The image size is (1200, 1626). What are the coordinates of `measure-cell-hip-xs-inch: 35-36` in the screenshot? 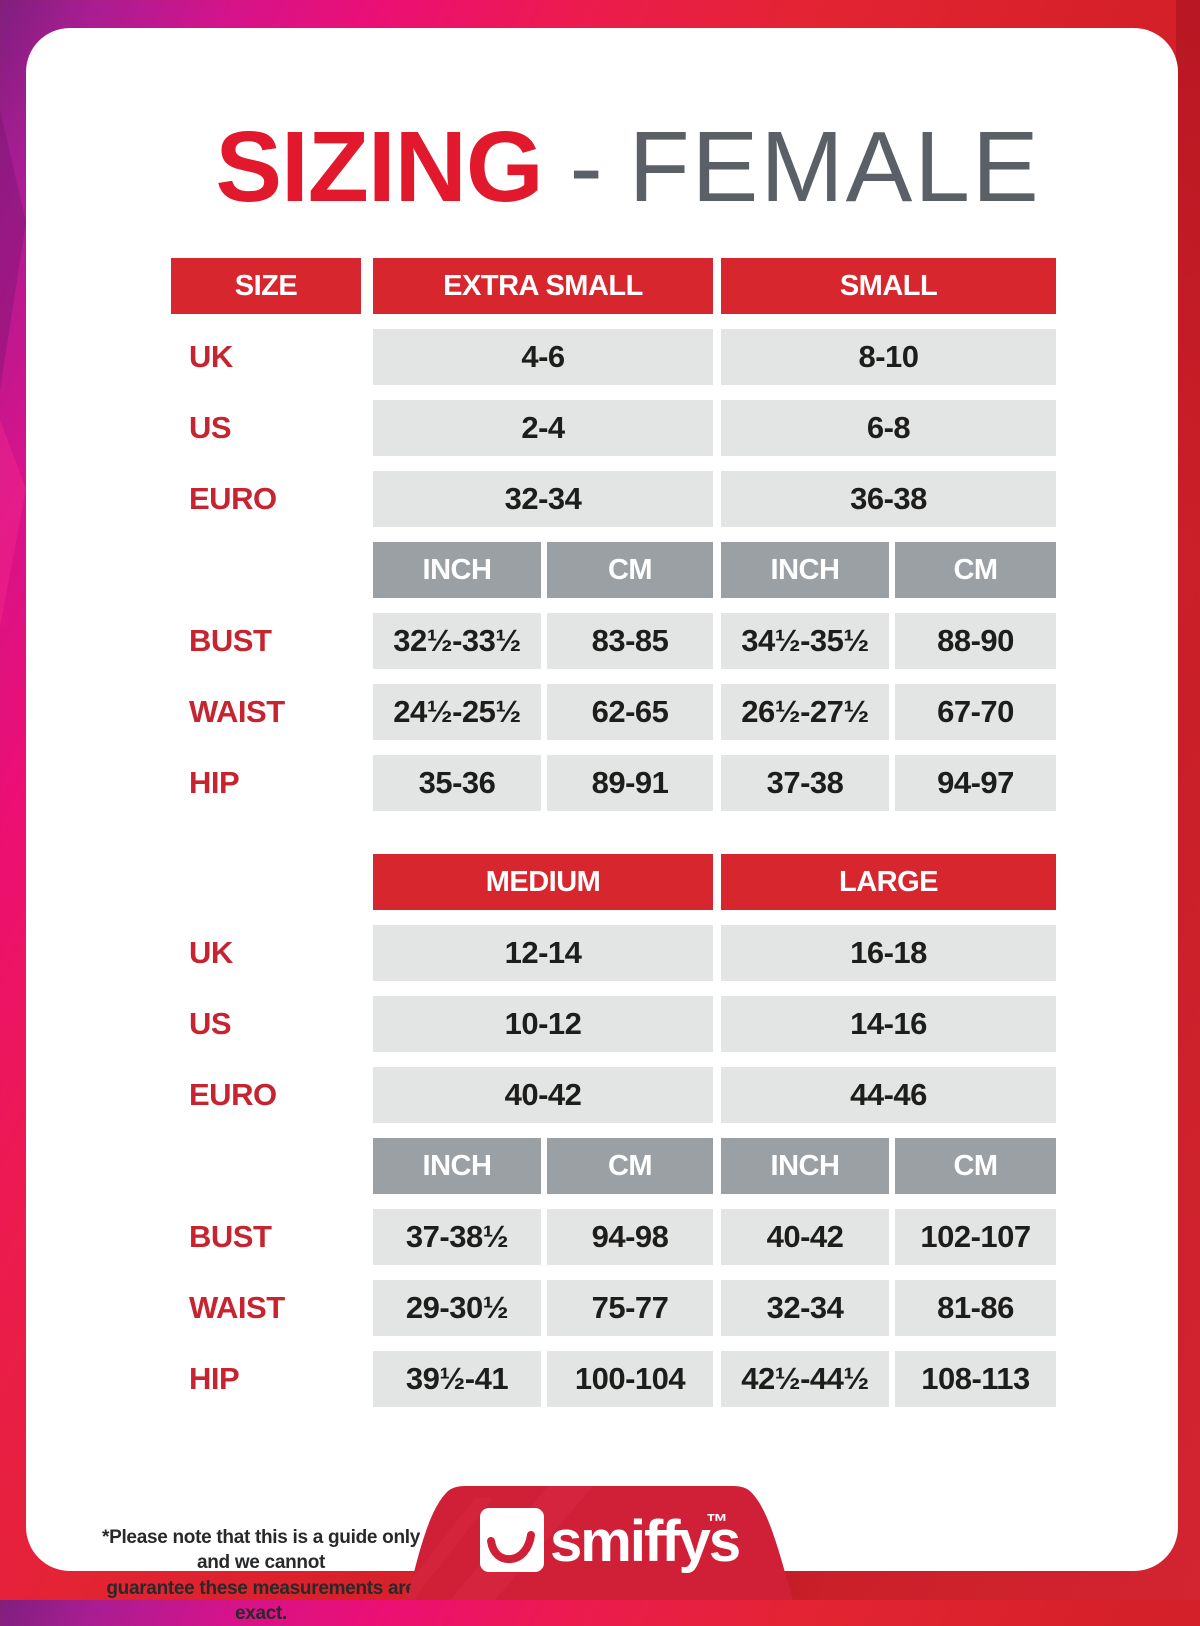 It's located at (457, 783).